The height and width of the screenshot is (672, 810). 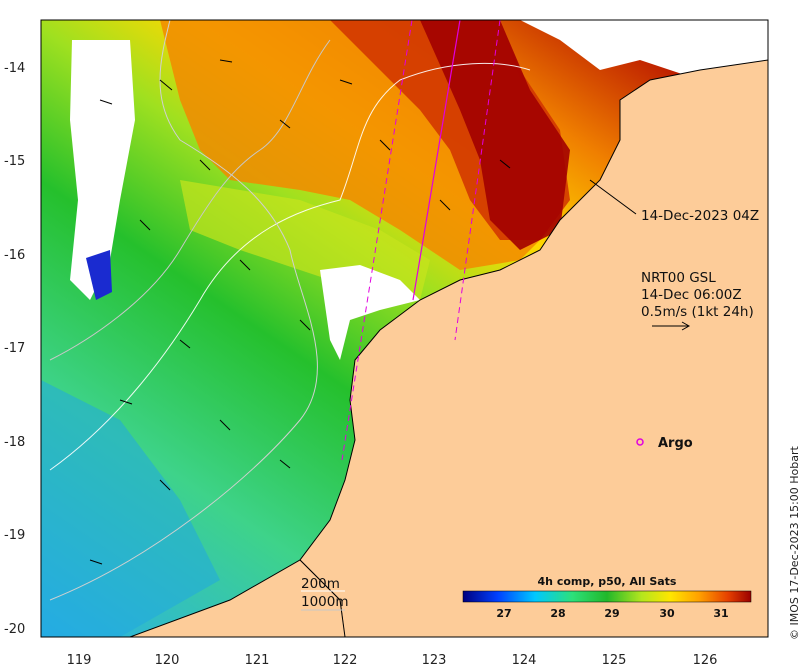 What do you see at coordinates (325, 602) in the screenshot?
I see `contour-1000-label: 1000m` at bounding box center [325, 602].